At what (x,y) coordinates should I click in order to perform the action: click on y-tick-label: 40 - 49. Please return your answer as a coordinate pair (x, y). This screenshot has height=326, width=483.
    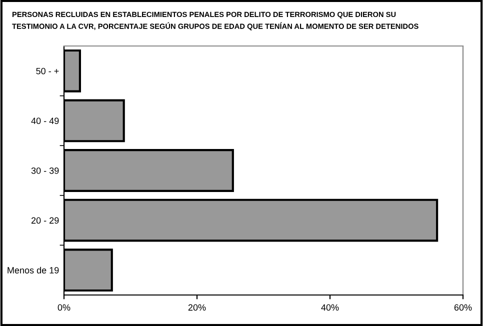
    Looking at the image, I should click on (45, 121).